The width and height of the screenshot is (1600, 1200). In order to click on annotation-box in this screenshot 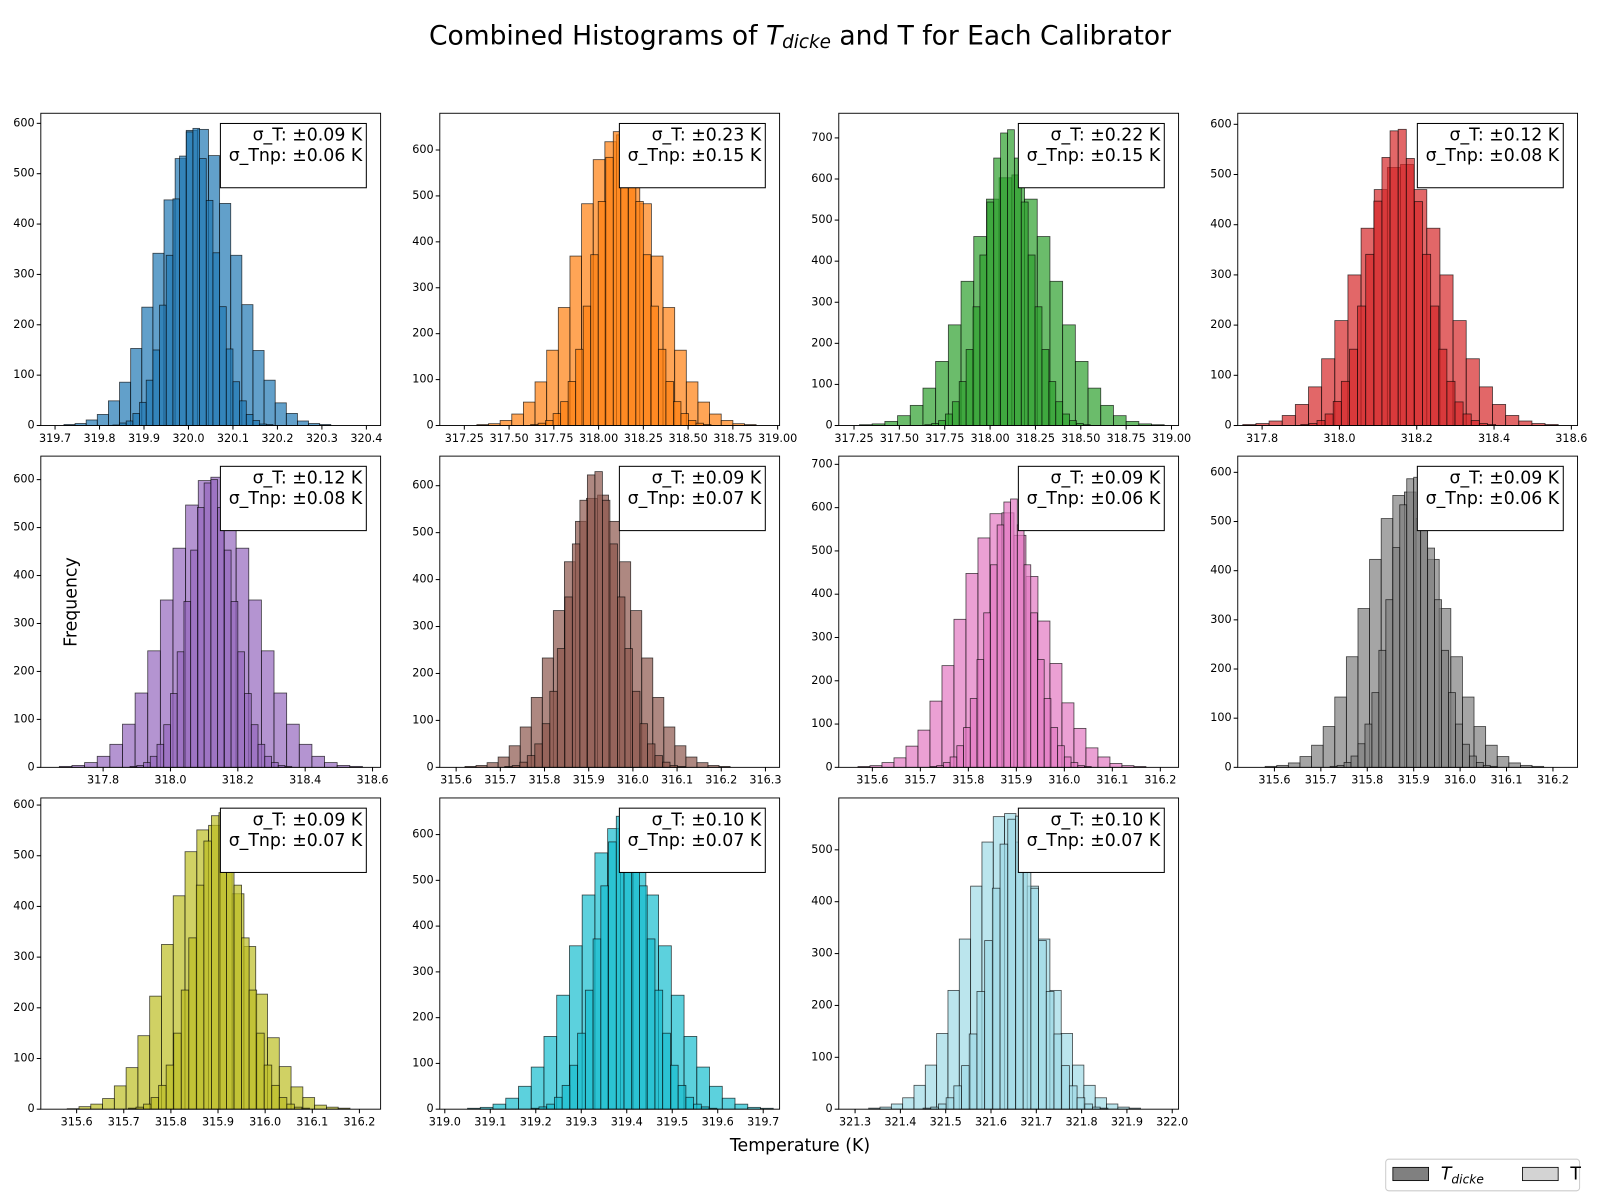, I will do `click(293, 155)`.